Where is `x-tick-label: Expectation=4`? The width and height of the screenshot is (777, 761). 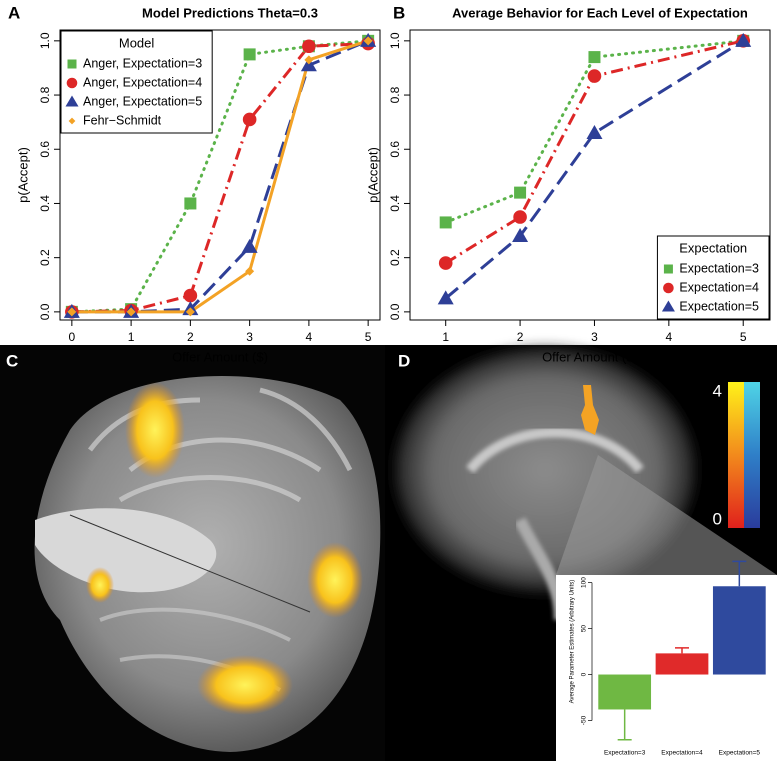 x-tick-label: Expectation=4 is located at coordinates (682, 753).